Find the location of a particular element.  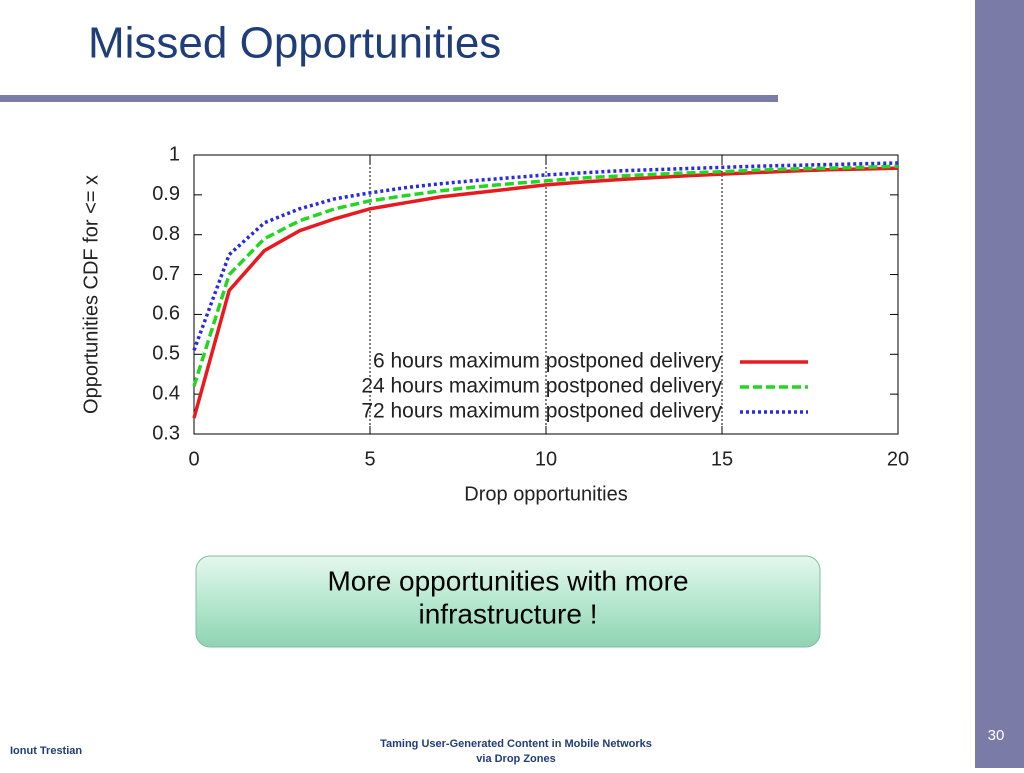

x-tick-label: 0 is located at coordinates (193, 459).